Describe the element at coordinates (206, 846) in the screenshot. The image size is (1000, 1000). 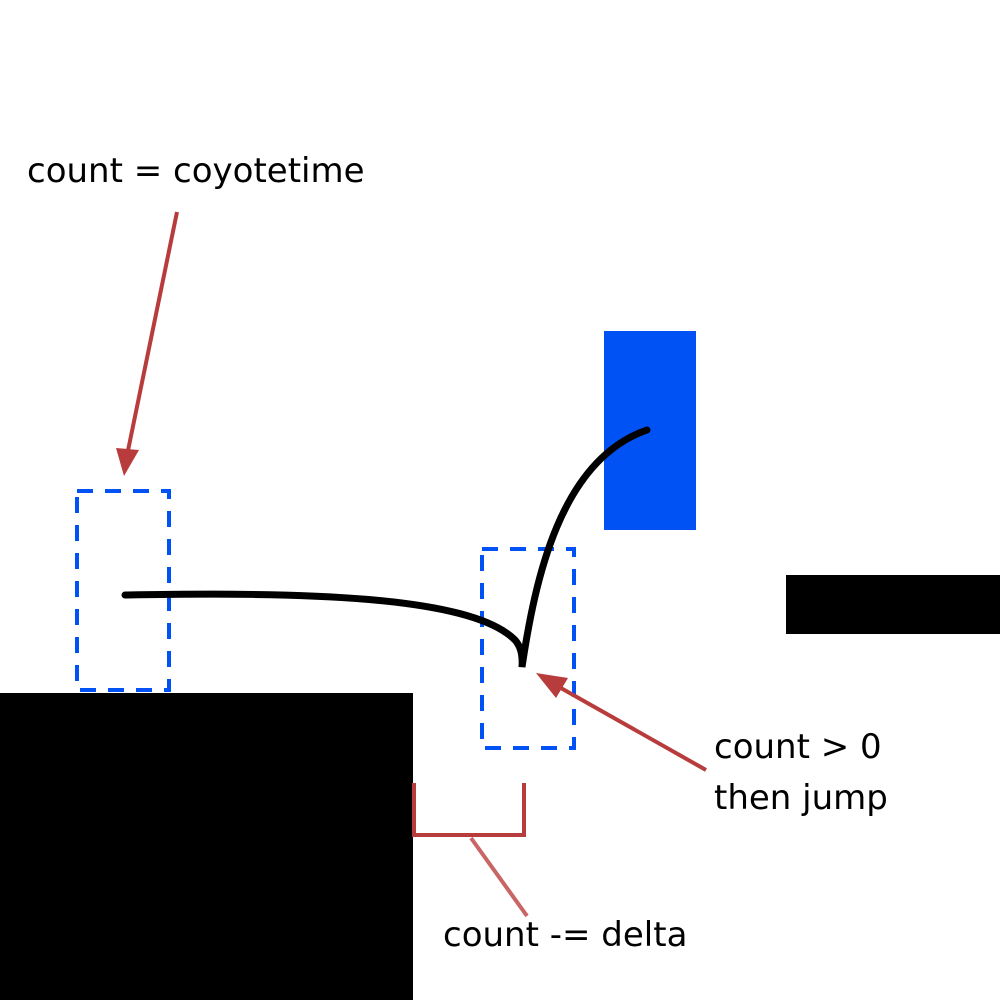
I see `ground-ledge` at that location.